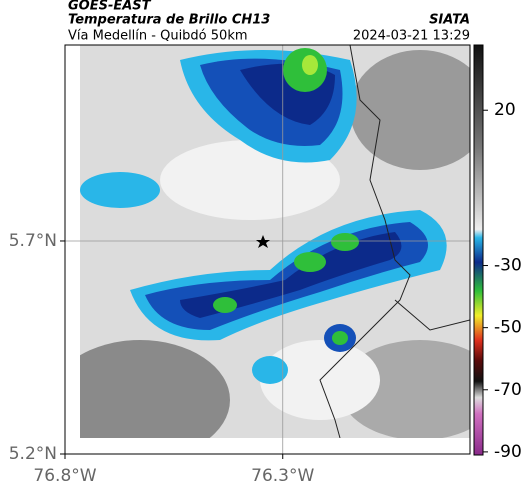  Describe the element at coordinates (33, 454) in the screenshot. I see `y-tick-label: 5.2°N` at that location.